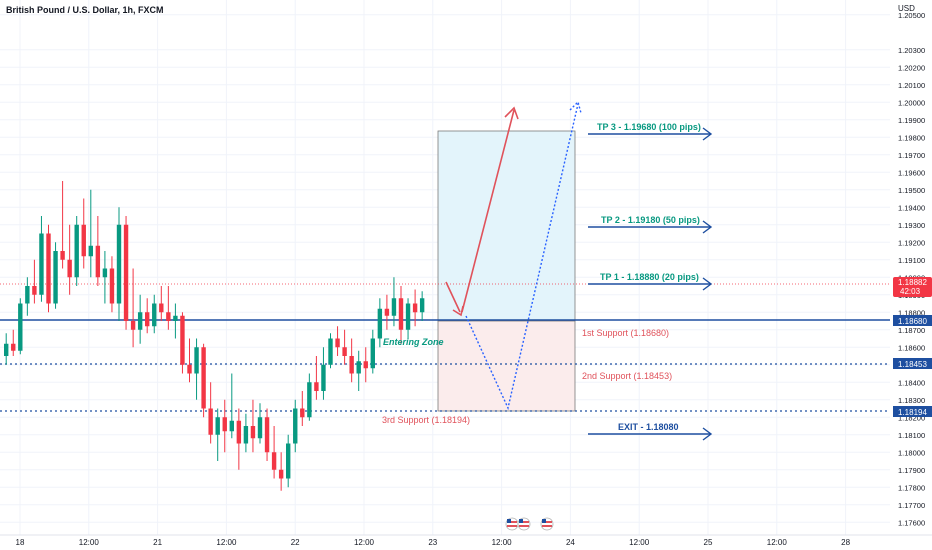 Image resolution: width=932 pixels, height=550 pixels. I want to click on price-tick-label: 1.17600, so click(911, 522).